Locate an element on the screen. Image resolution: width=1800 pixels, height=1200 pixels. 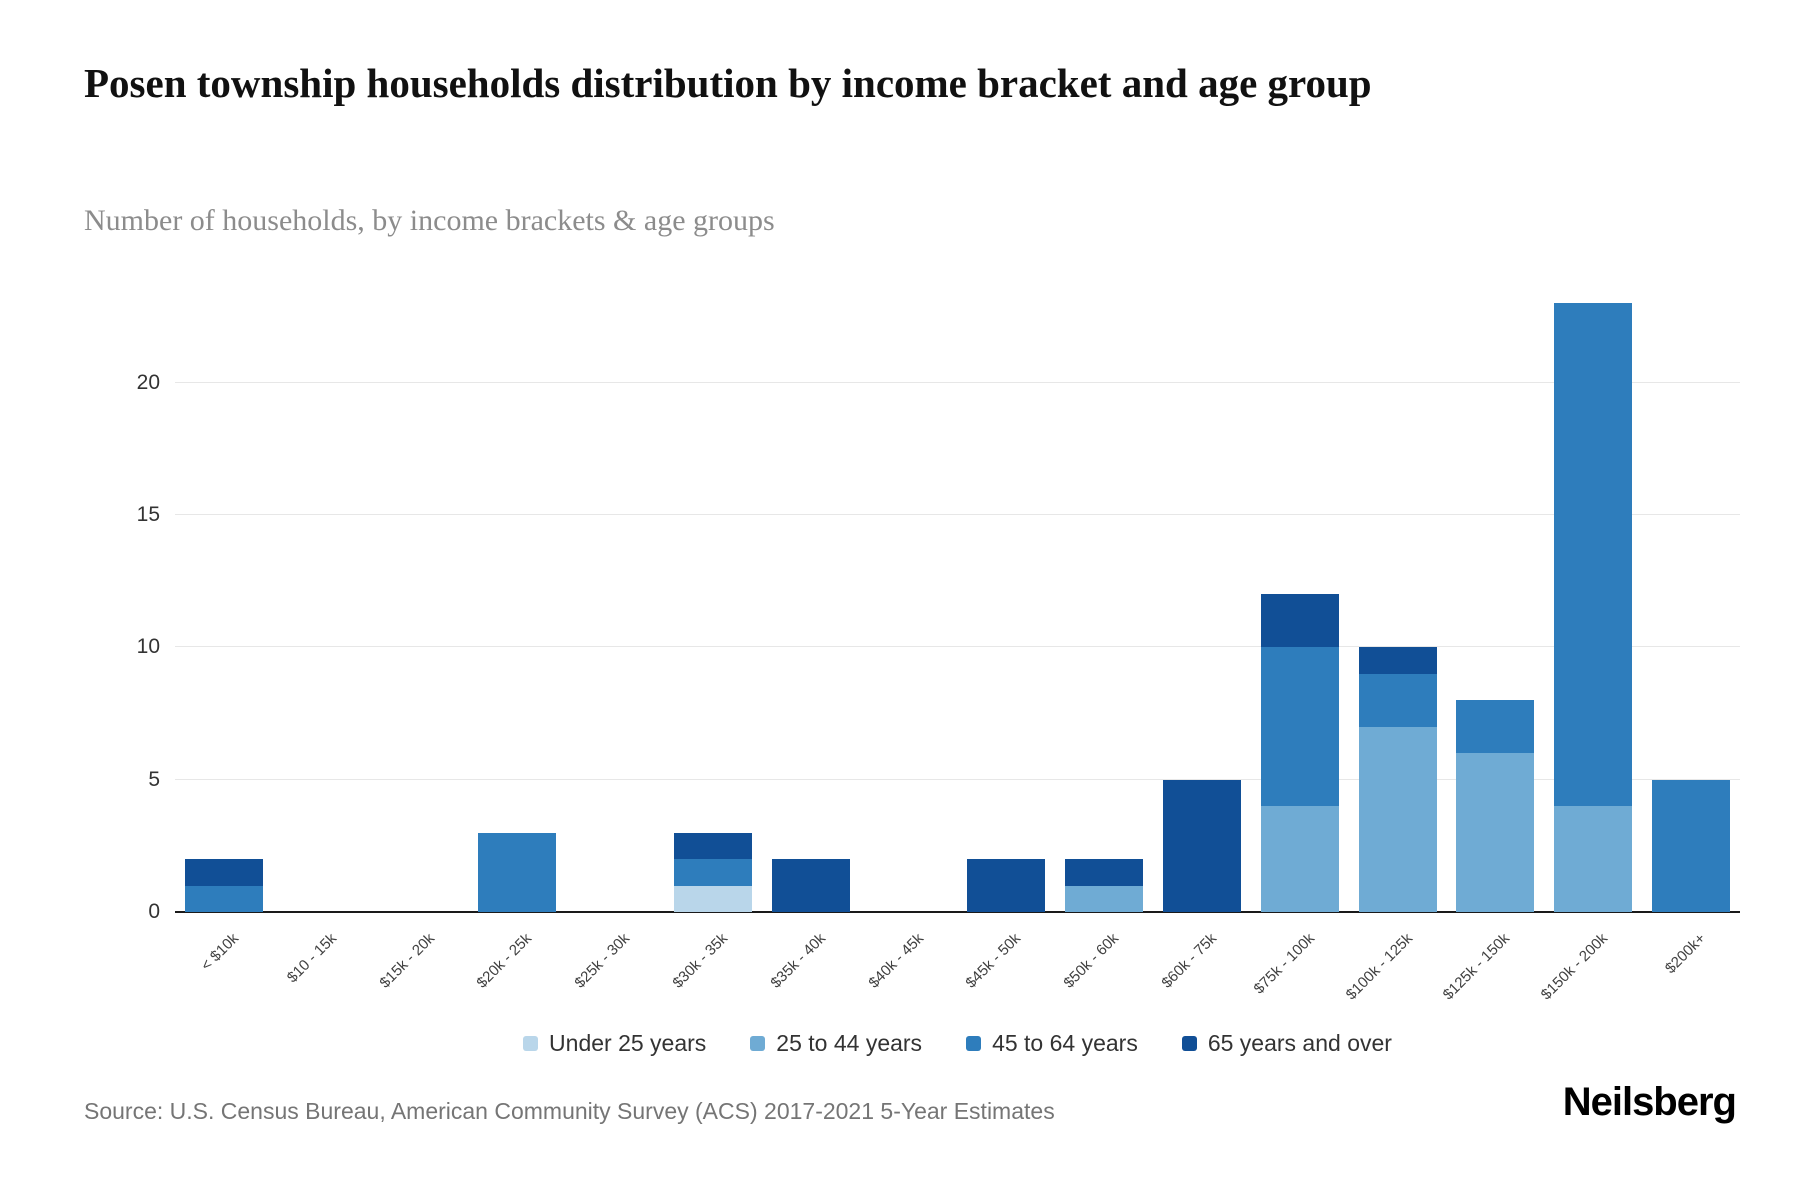
bar-200k is located at coordinates (1691, 845).